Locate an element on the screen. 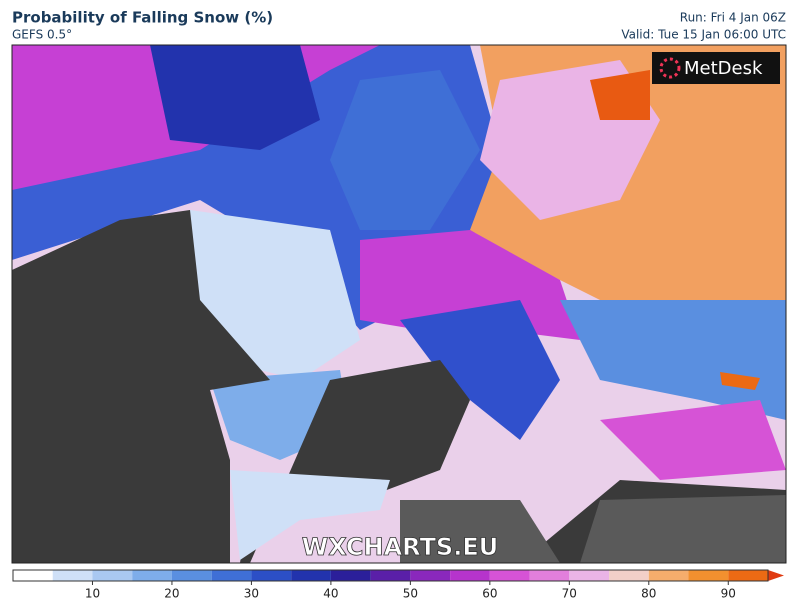  colorbar-tick-label: 40 is located at coordinates (330, 594).